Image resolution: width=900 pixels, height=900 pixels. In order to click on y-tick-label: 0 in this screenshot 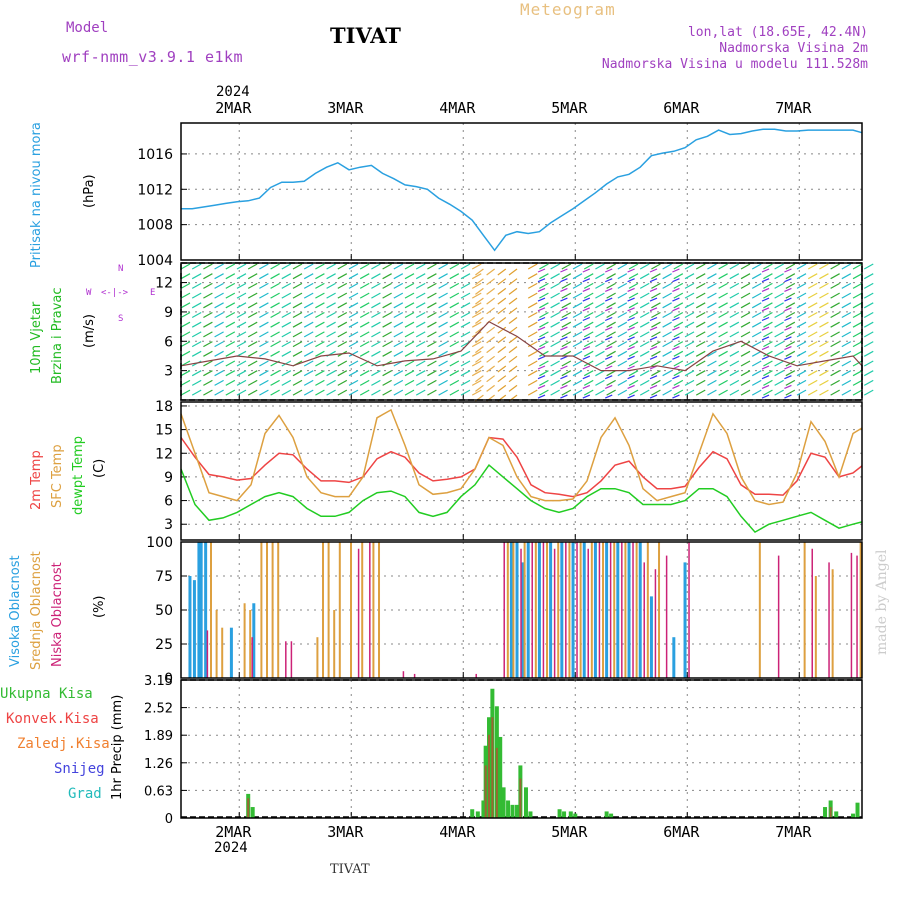, I will do `click(168, 679)`.